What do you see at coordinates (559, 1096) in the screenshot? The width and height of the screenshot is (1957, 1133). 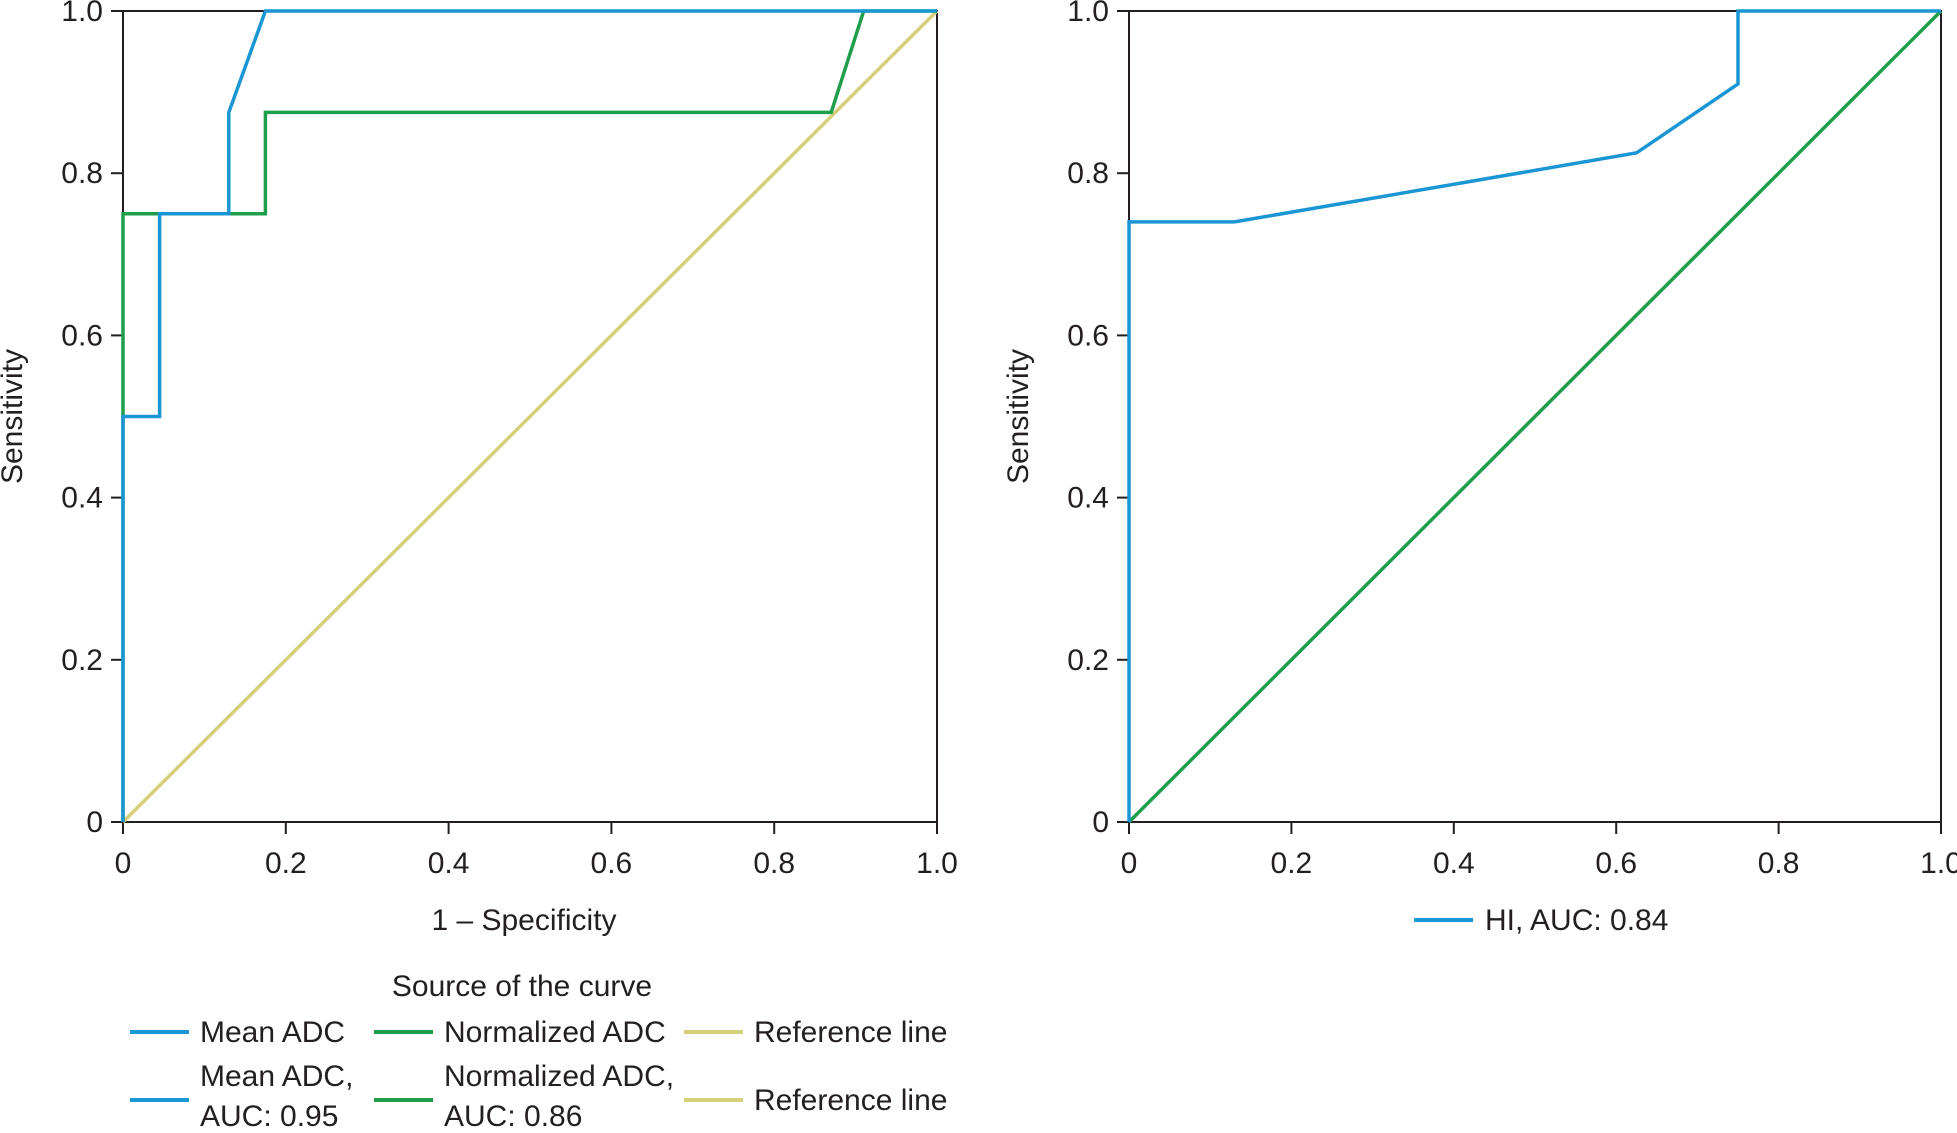 I see `legend-label-normalized-adc-auc-0-86: Normalized ADC, AUC: 0.86` at bounding box center [559, 1096].